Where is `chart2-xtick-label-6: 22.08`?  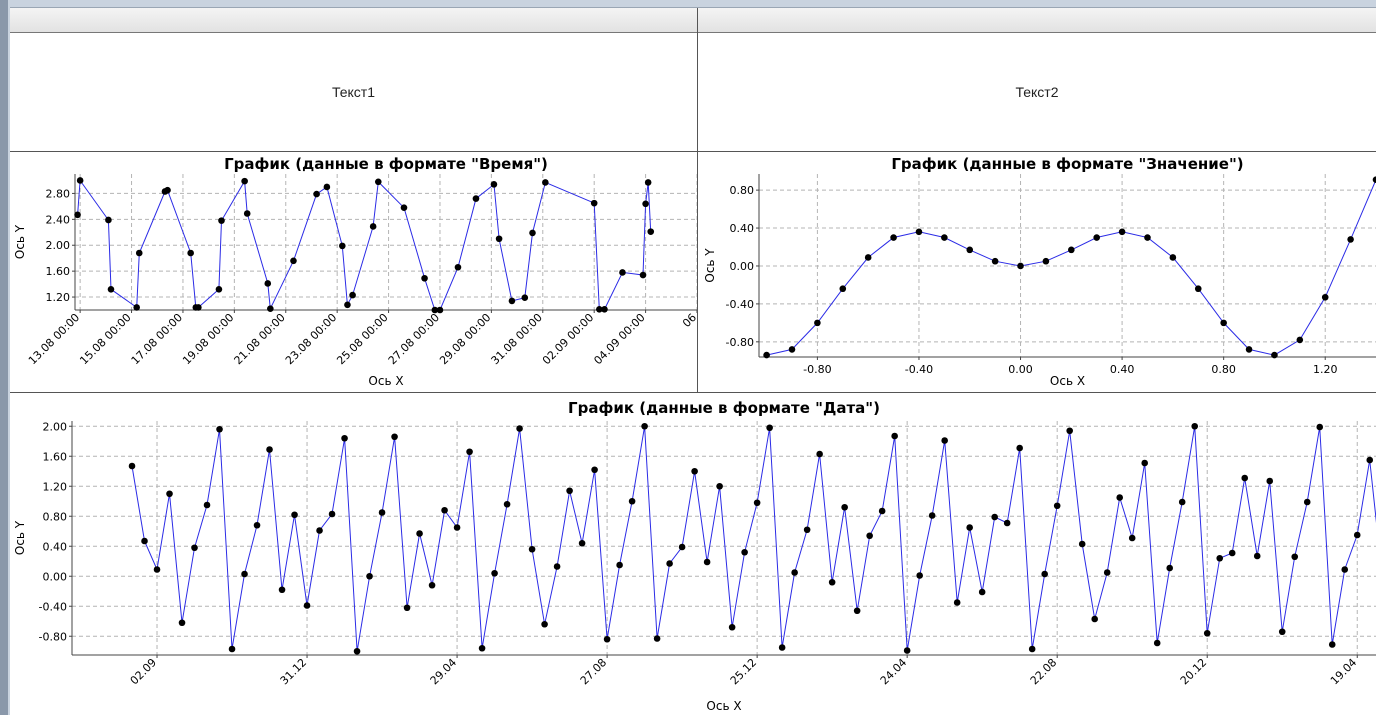
chart2-xtick-label-6: 22.08 is located at coordinates (1043, 671).